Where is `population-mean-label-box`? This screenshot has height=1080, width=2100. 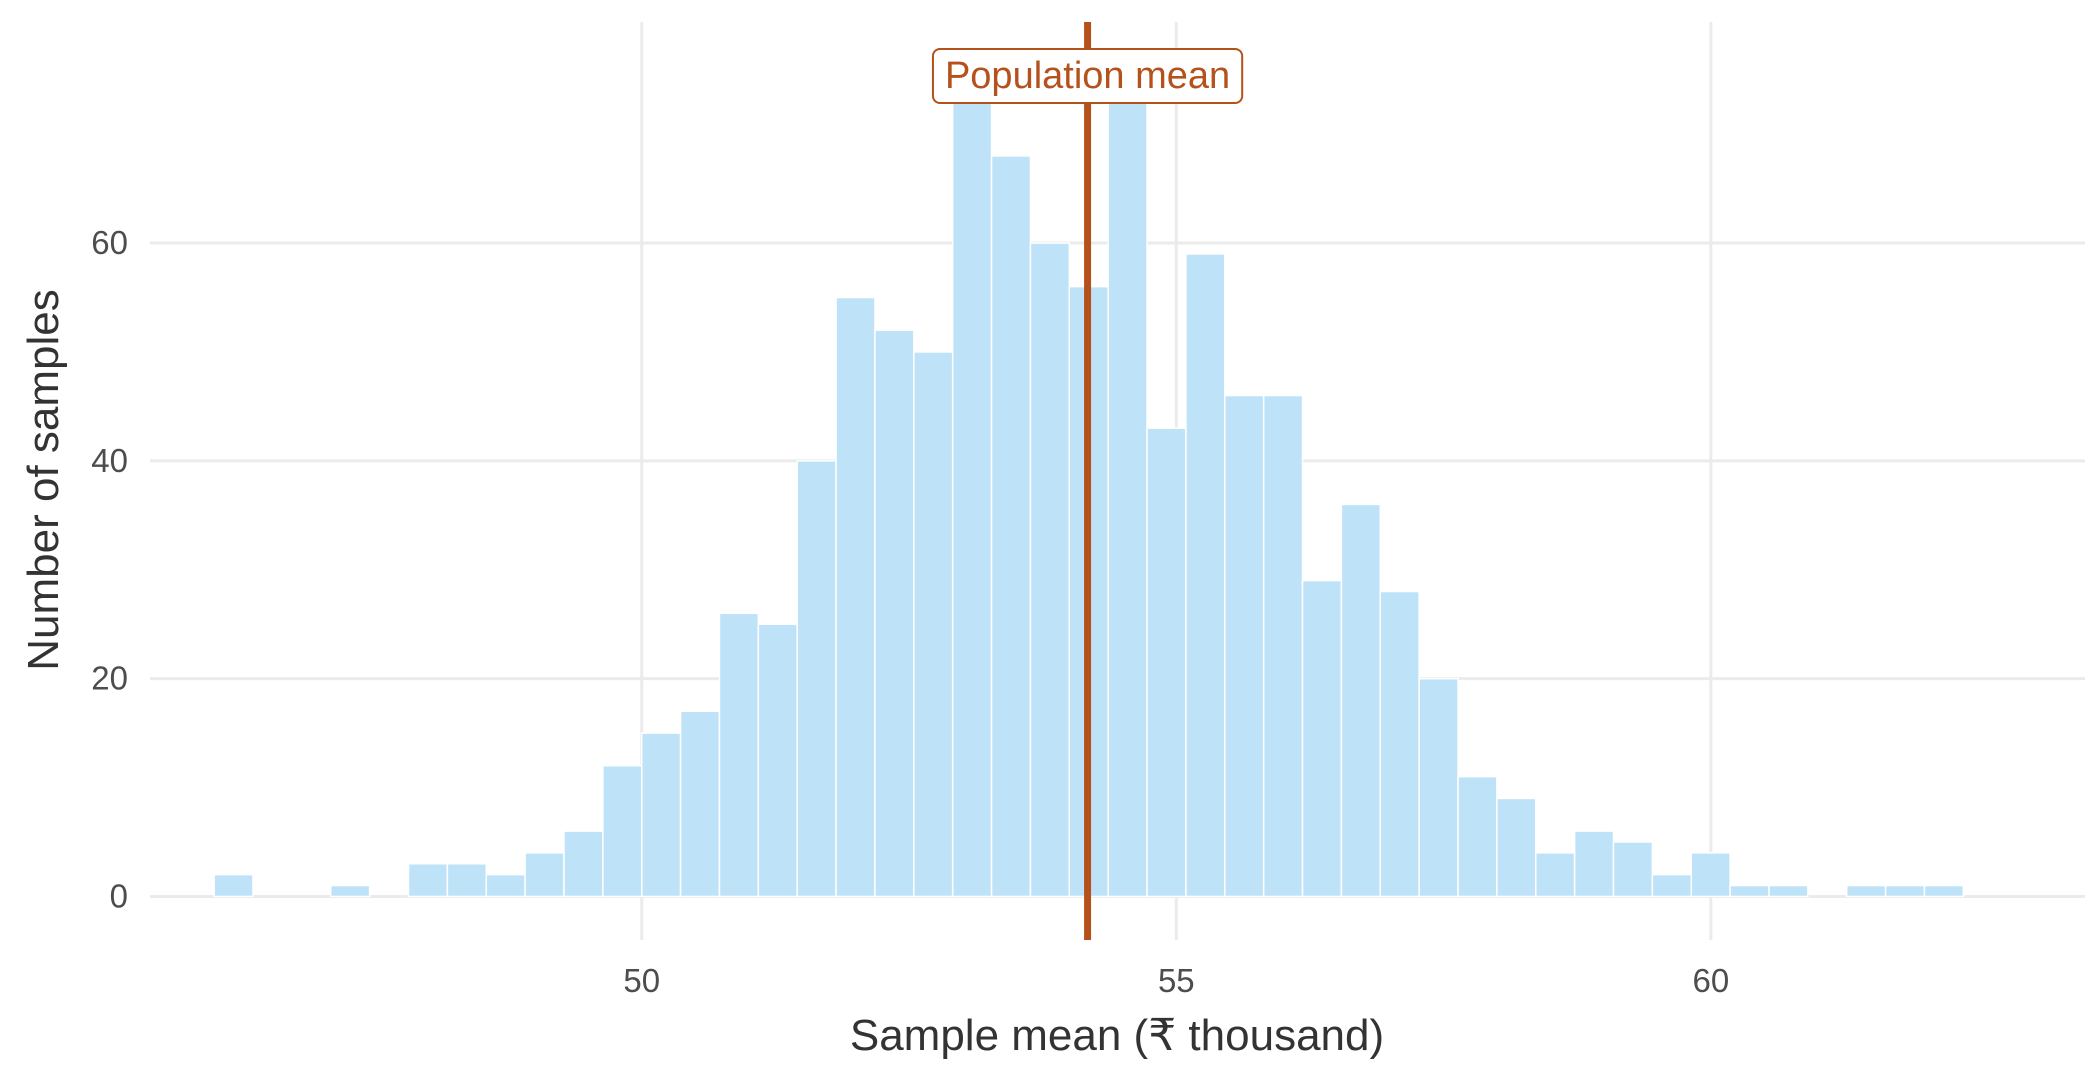 population-mean-label-box is located at coordinates (1087, 76).